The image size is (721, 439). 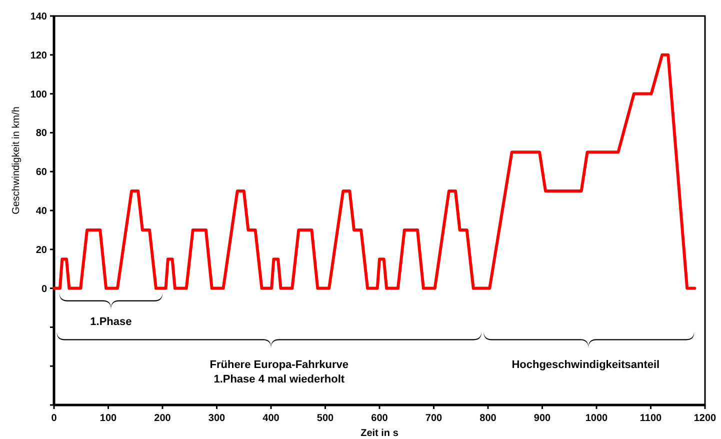 I want to click on x-tick-label: 1000, so click(x=596, y=418).